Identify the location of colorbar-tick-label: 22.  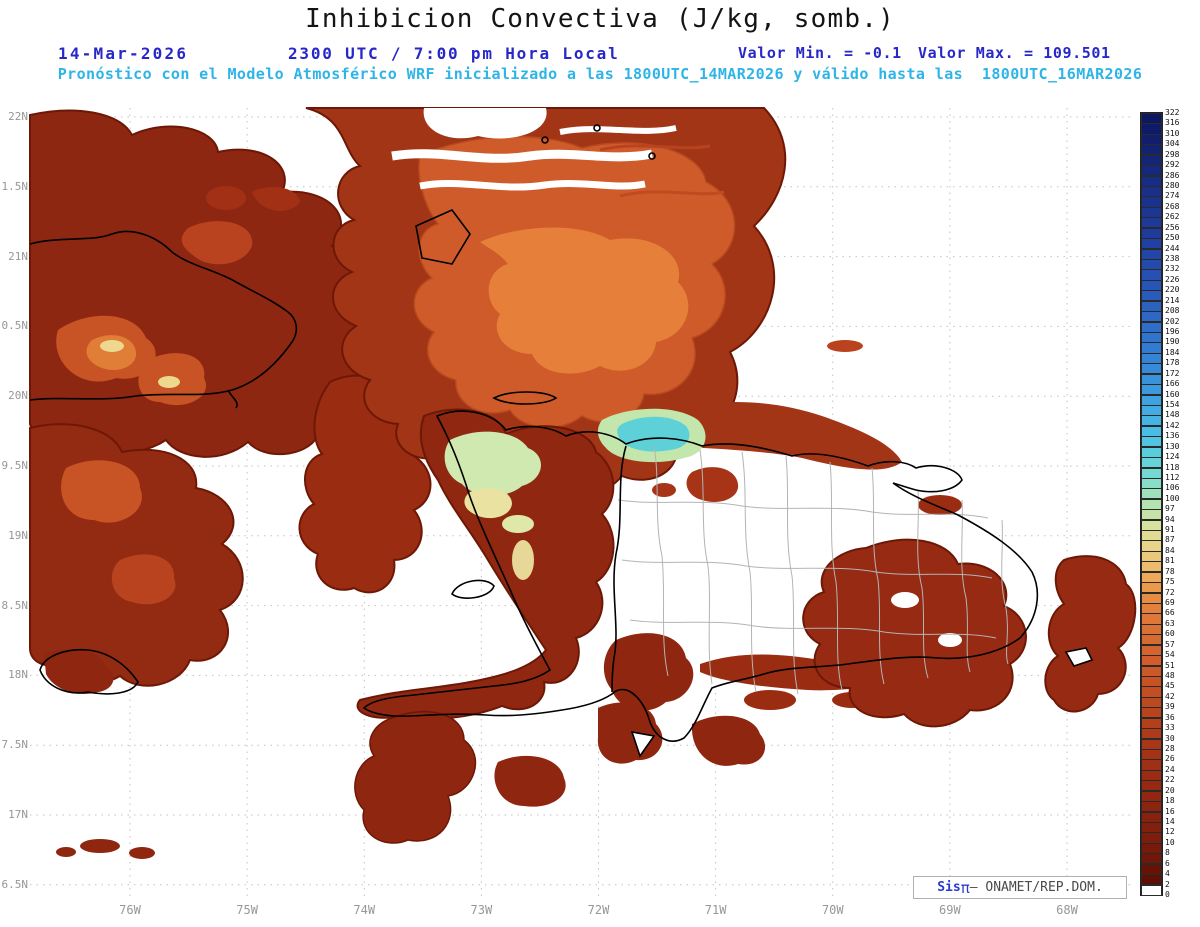
(1170, 780).